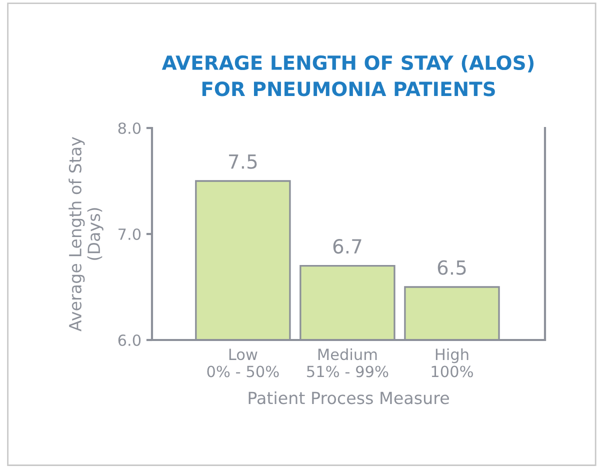 The height and width of the screenshot is (469, 601). I want to click on y-tick-label: 7.0, so click(129, 234).